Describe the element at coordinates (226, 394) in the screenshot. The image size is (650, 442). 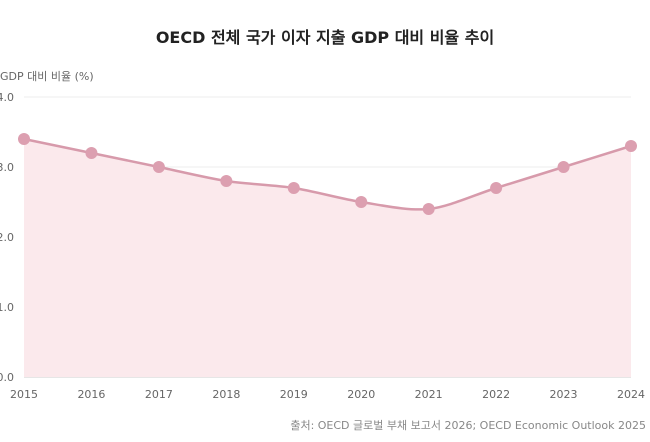
I see `x-tick-label: 2018` at that location.